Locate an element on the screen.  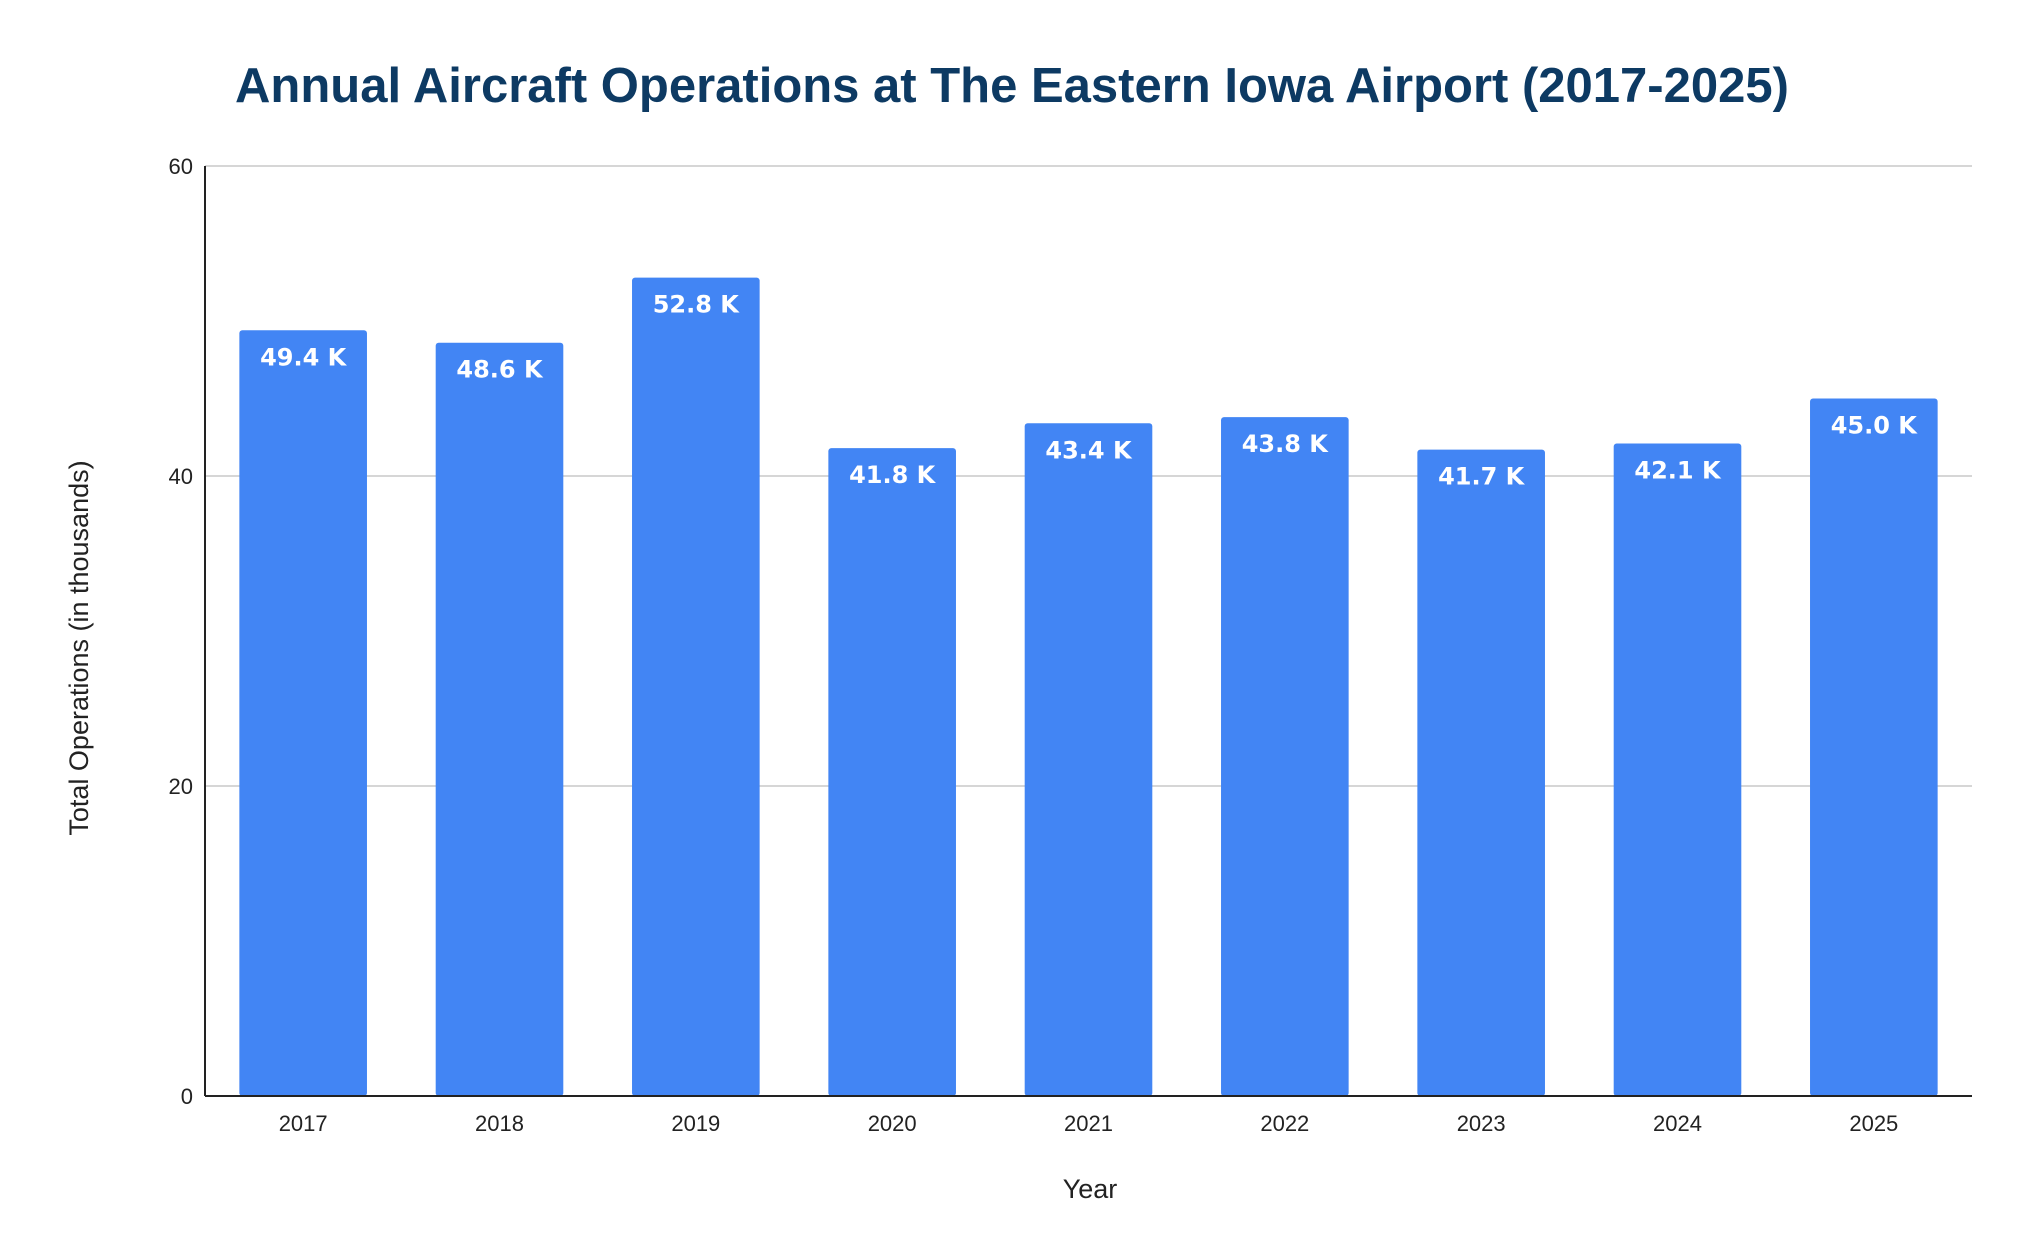
bar-2021 is located at coordinates (1088, 759).